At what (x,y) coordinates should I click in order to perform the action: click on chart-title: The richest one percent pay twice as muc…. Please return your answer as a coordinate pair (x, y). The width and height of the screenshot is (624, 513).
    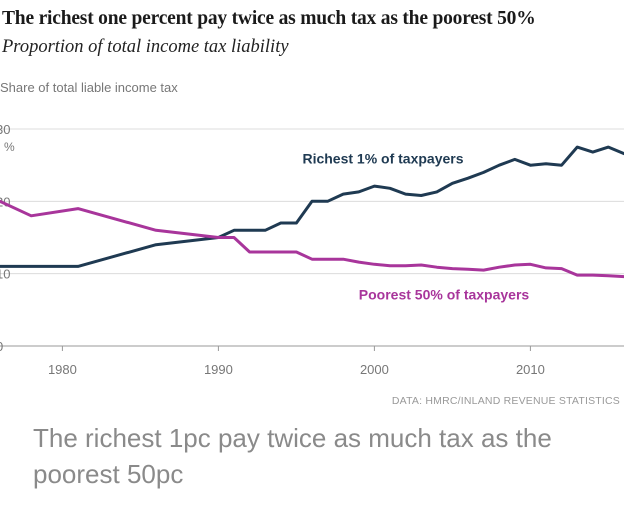
    Looking at the image, I should click on (269, 18).